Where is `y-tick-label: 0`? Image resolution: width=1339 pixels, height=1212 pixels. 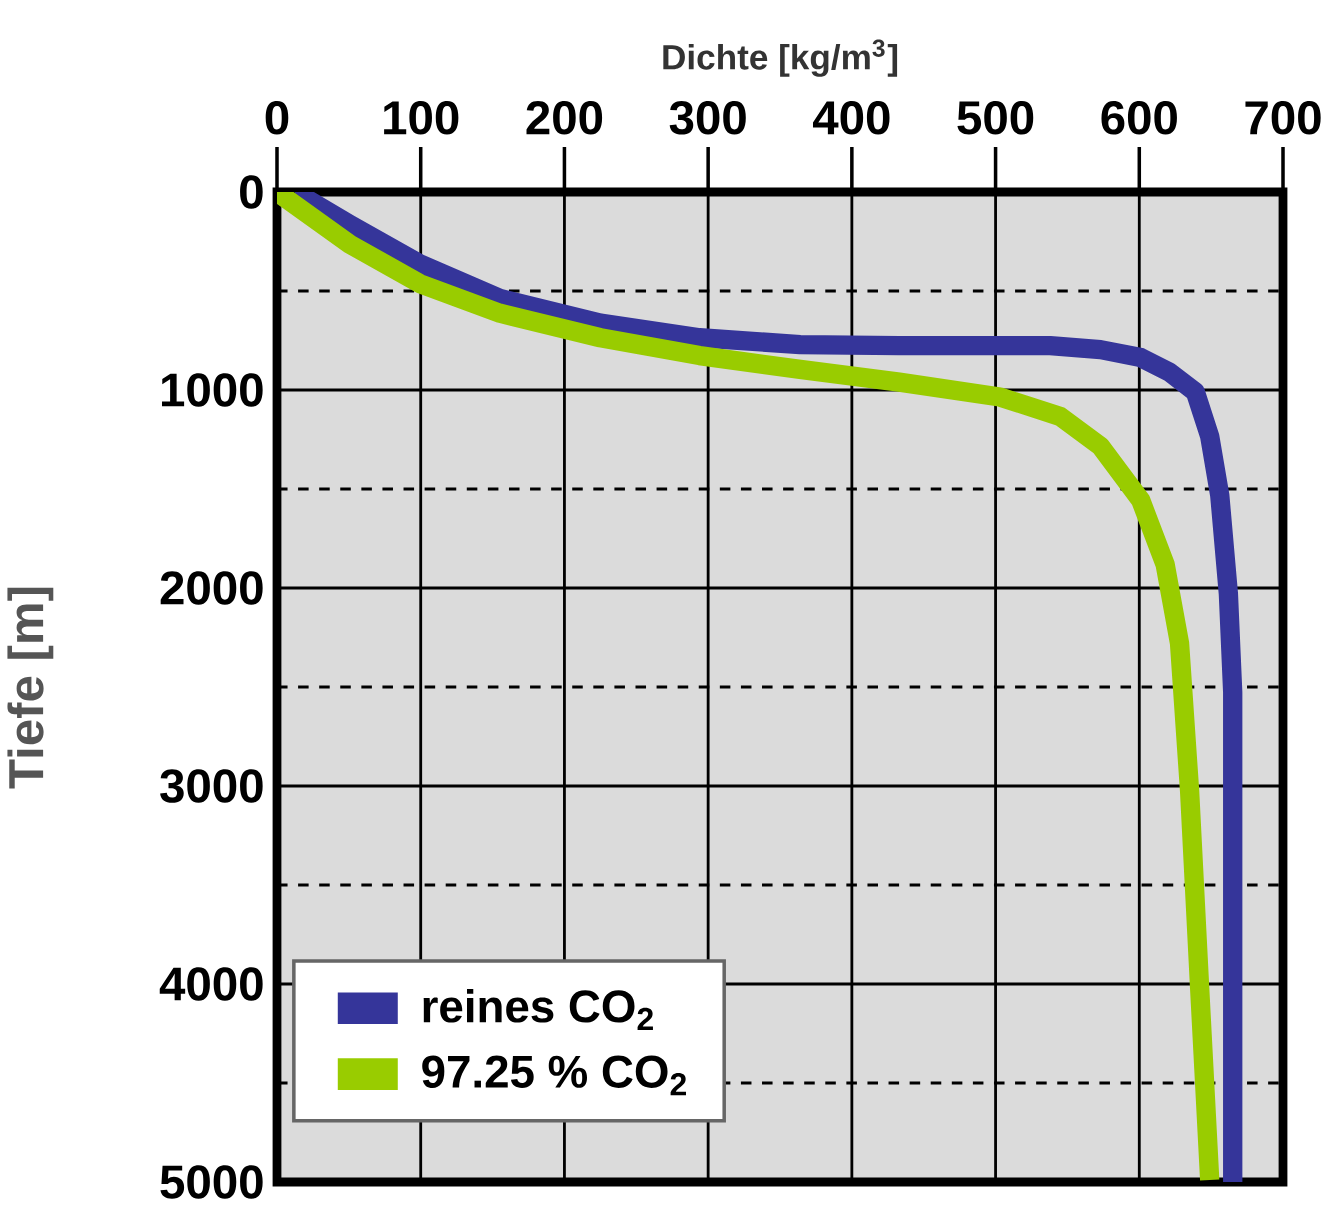 y-tick-label: 0 is located at coordinates (251, 192).